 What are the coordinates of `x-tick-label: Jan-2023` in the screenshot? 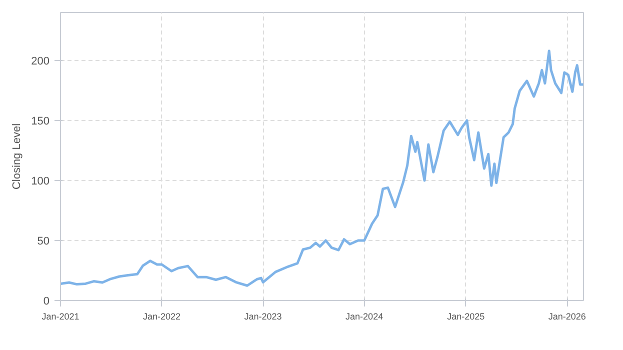 It's located at (263, 317).